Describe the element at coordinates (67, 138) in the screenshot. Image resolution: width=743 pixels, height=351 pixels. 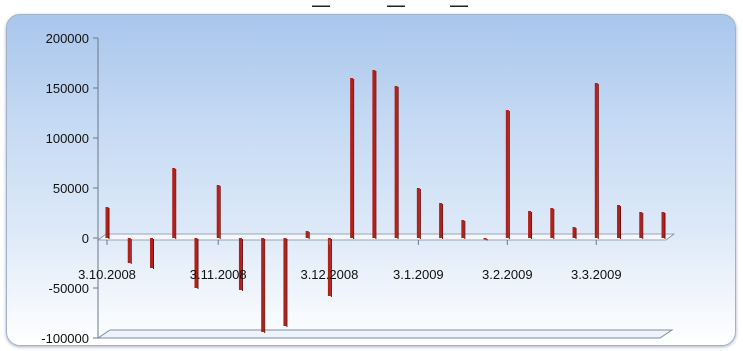
I see `y-tick-label: 100000` at that location.